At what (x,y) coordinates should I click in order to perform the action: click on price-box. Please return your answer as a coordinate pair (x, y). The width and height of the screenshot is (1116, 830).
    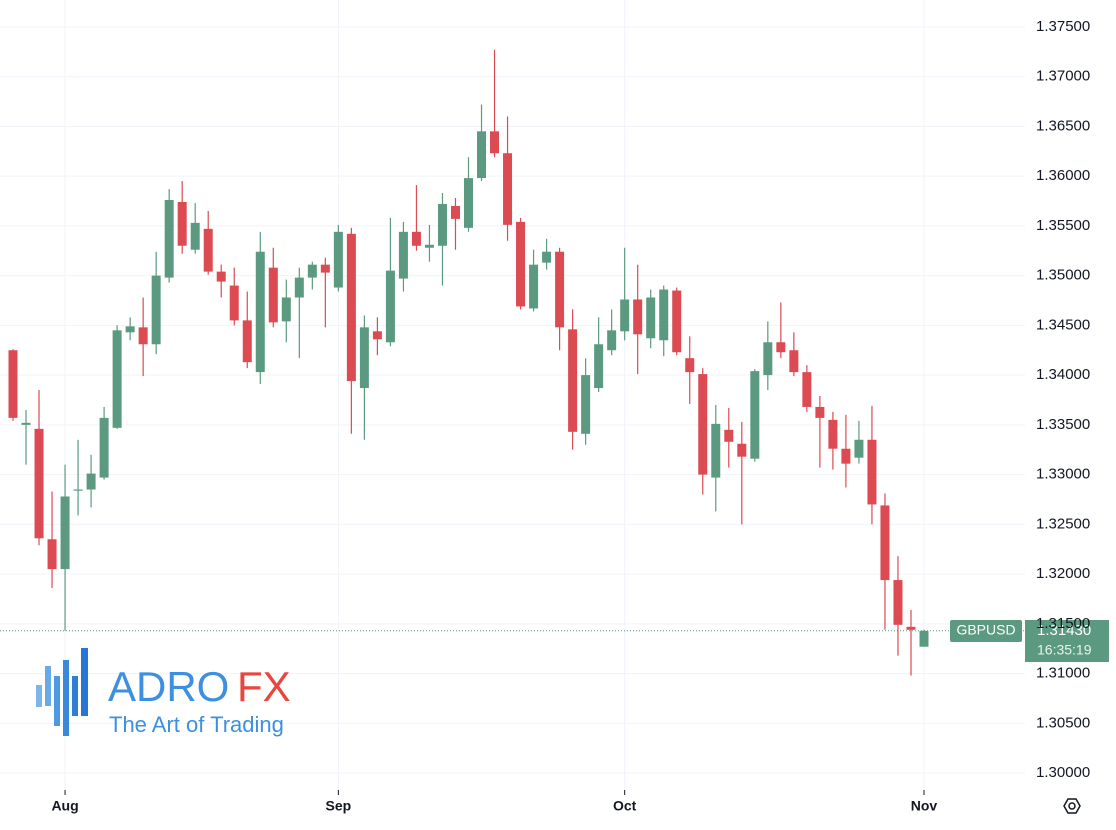
    Looking at the image, I should click on (1067, 641).